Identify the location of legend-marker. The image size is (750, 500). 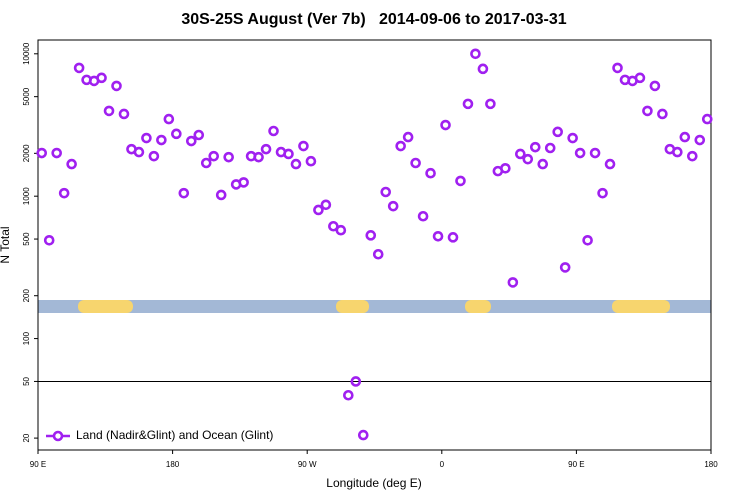
(58, 436).